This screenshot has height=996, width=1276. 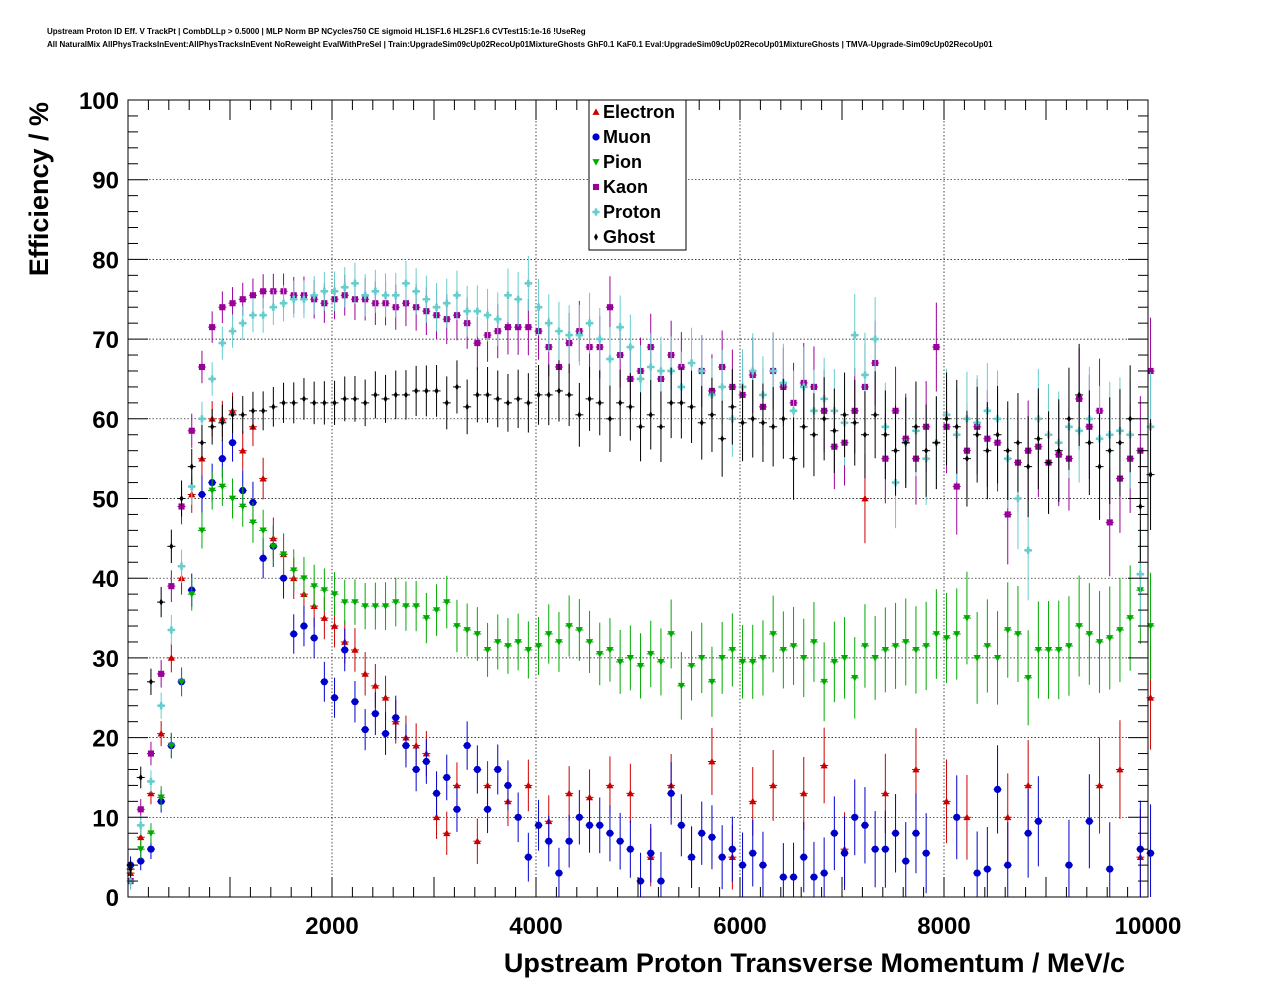 I want to click on y-axis-label: Efficiency / %, so click(x=39, y=189).